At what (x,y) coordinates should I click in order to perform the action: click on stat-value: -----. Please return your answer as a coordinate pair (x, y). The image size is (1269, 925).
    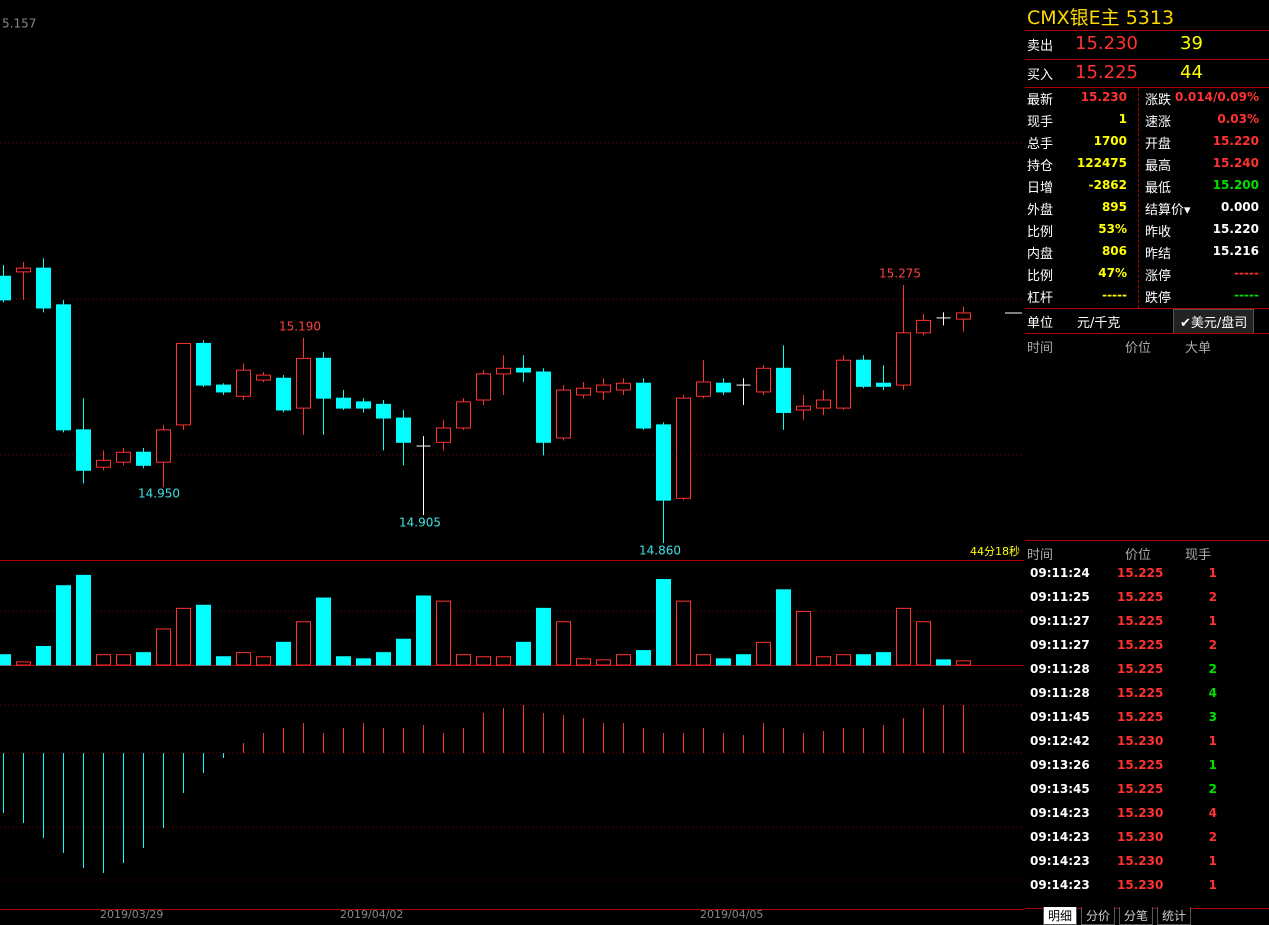
    Looking at the image, I should click on (1246, 273).